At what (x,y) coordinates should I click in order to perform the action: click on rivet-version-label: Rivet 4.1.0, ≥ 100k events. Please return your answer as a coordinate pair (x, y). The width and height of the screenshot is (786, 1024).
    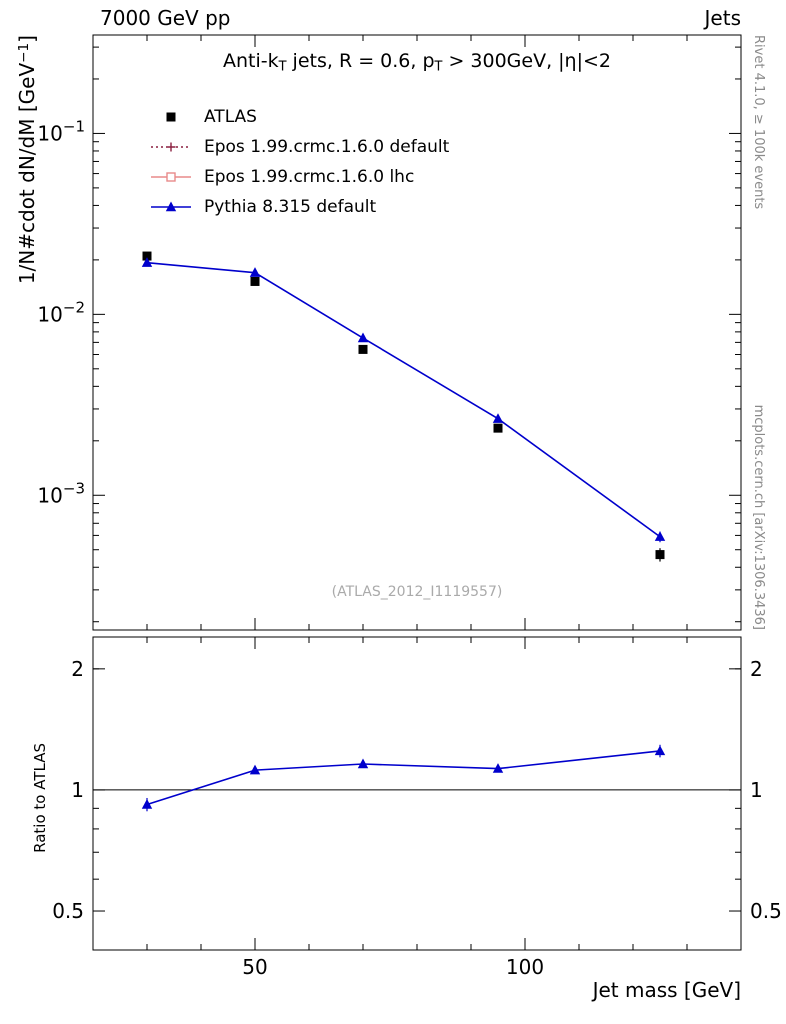
    Looking at the image, I should click on (758, 122).